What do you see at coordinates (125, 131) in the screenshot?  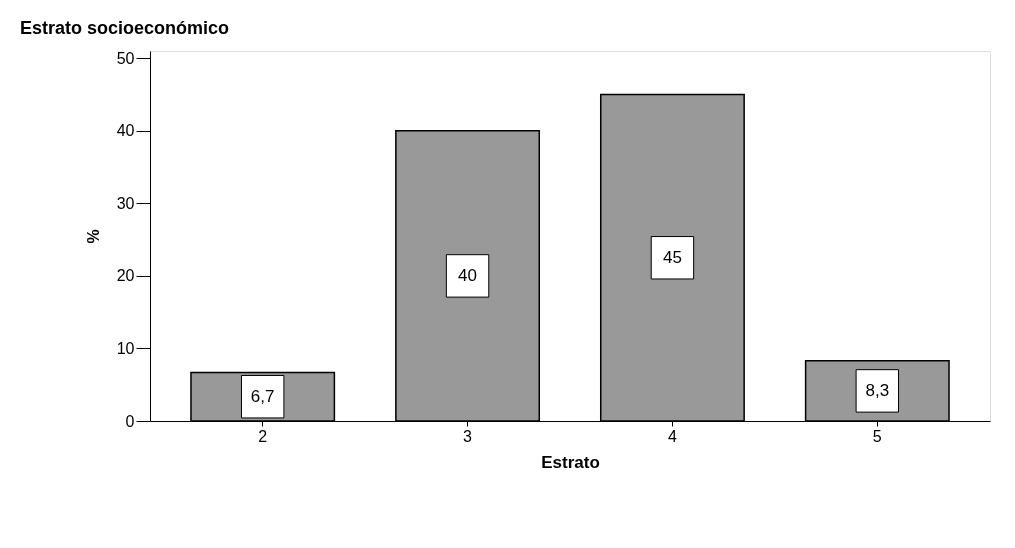 I see `y-tick-label: 40` at bounding box center [125, 131].